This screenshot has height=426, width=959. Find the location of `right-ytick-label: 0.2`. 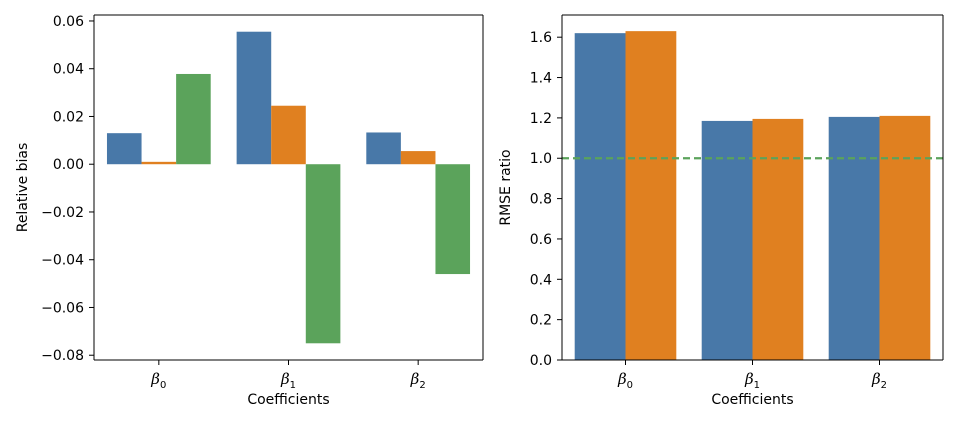

right-ytick-label: 0.2 is located at coordinates (541, 321).